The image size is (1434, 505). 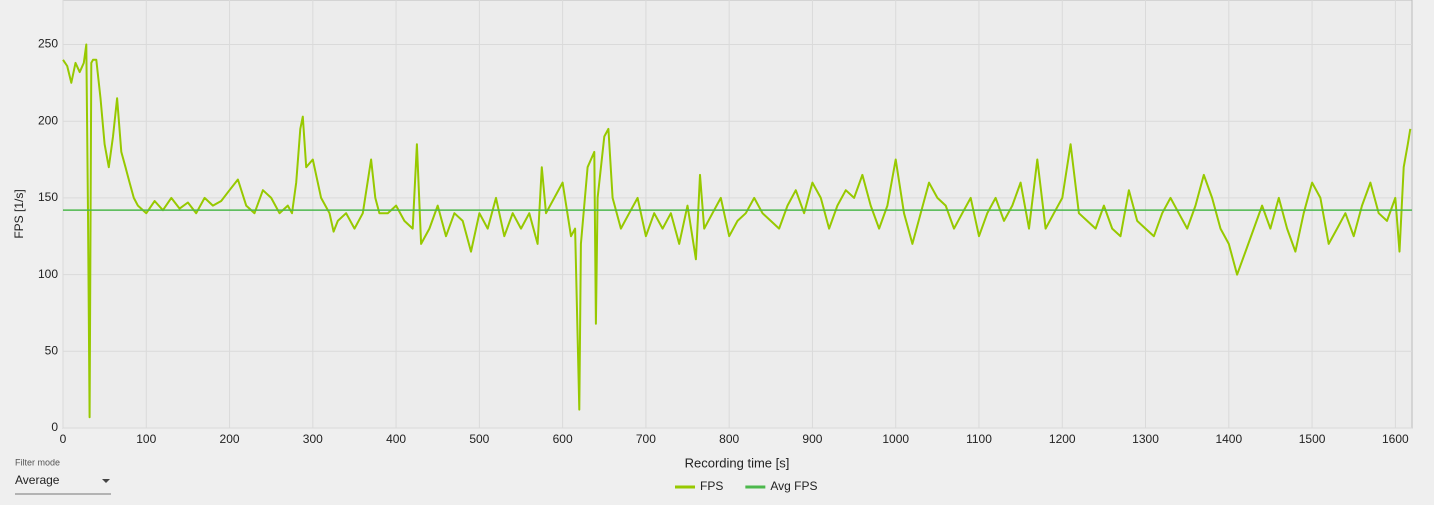 What do you see at coordinates (313, 439) in the screenshot?
I see `x-tick-label: 300` at bounding box center [313, 439].